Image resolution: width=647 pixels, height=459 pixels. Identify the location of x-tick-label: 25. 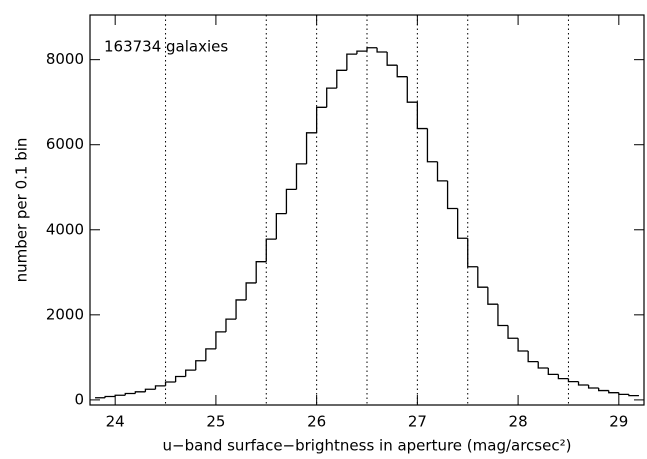
(215, 422).